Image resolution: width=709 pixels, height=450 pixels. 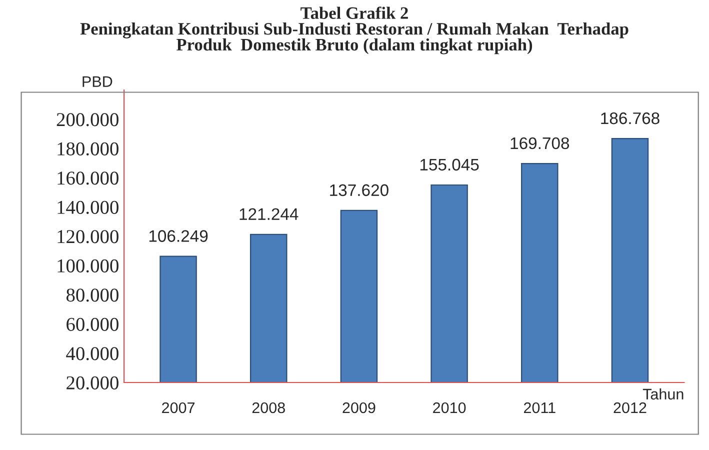 I want to click on data-label: 169.708, so click(x=540, y=143).